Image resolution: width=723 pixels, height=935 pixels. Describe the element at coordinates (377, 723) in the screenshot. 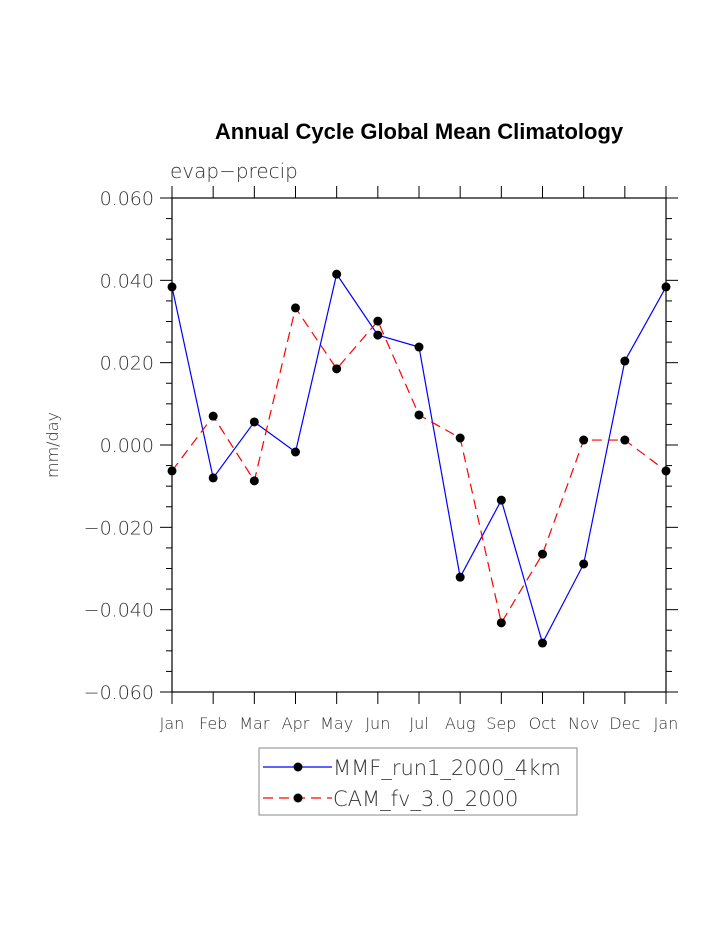

I see `x-tick-label: Jun` at that location.